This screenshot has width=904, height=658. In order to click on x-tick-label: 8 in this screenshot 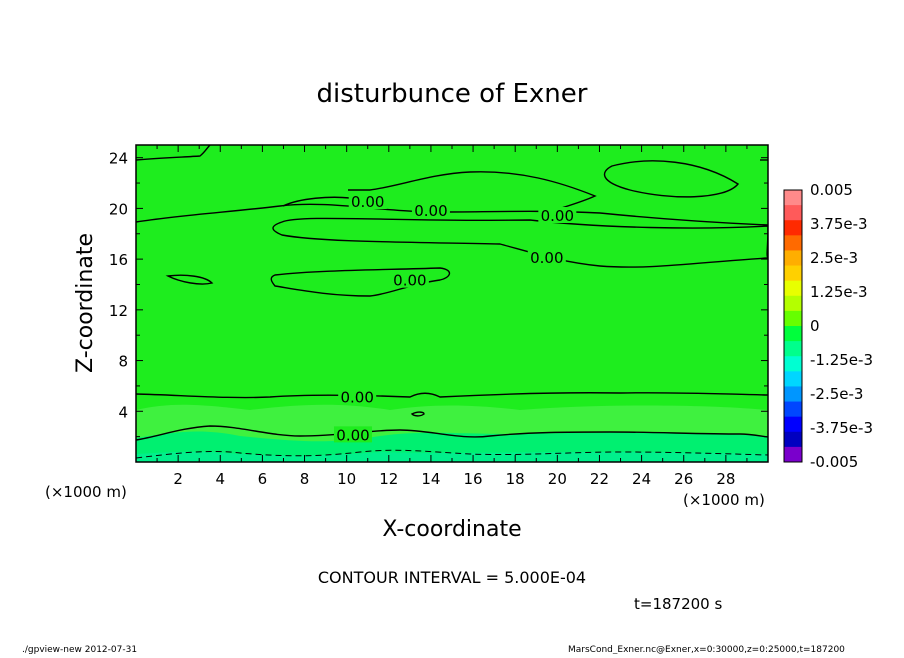, I will do `click(305, 479)`.